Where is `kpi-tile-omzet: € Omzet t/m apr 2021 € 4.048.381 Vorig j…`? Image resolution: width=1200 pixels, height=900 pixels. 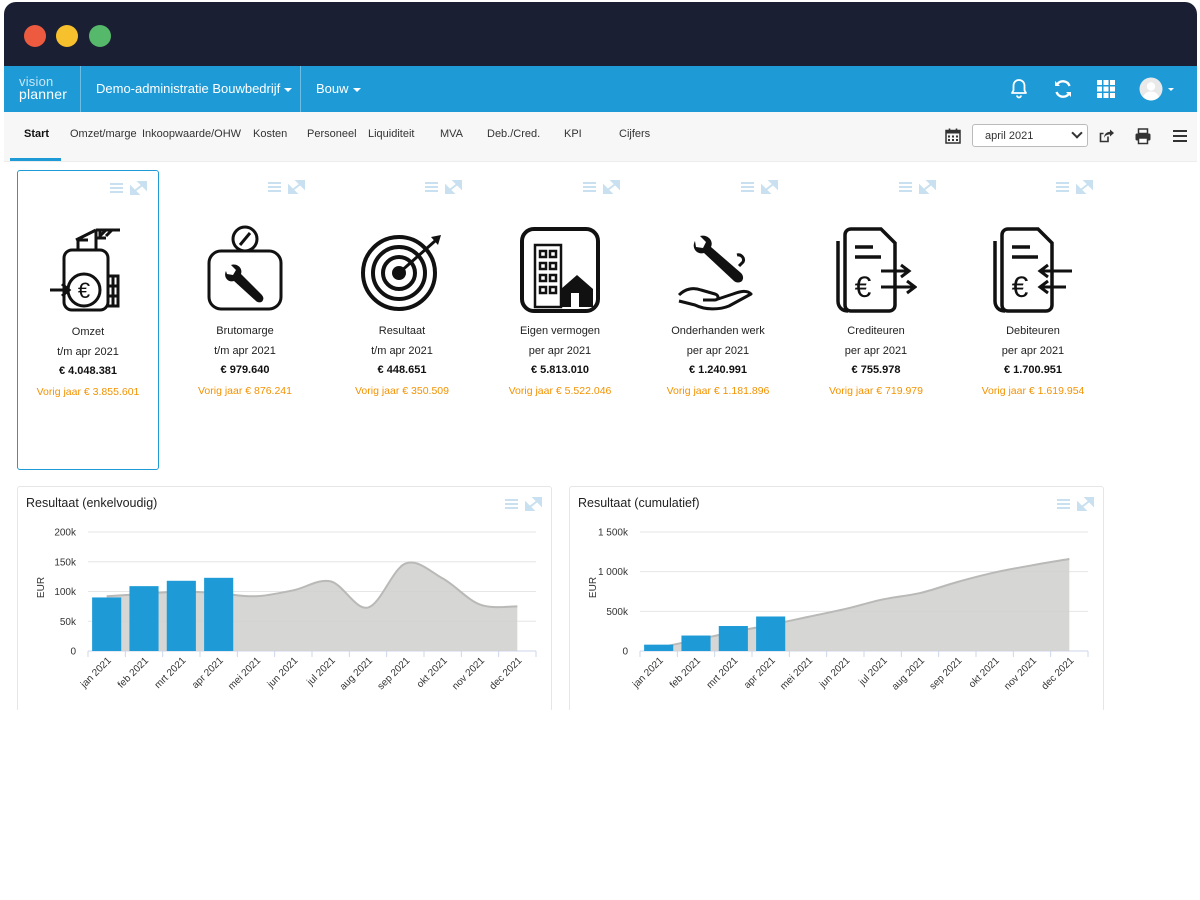
kpi-tile-omzet: € Omzet t/m apr 2021 € 4.048.381 Vorig j… is located at coordinates (88, 320).